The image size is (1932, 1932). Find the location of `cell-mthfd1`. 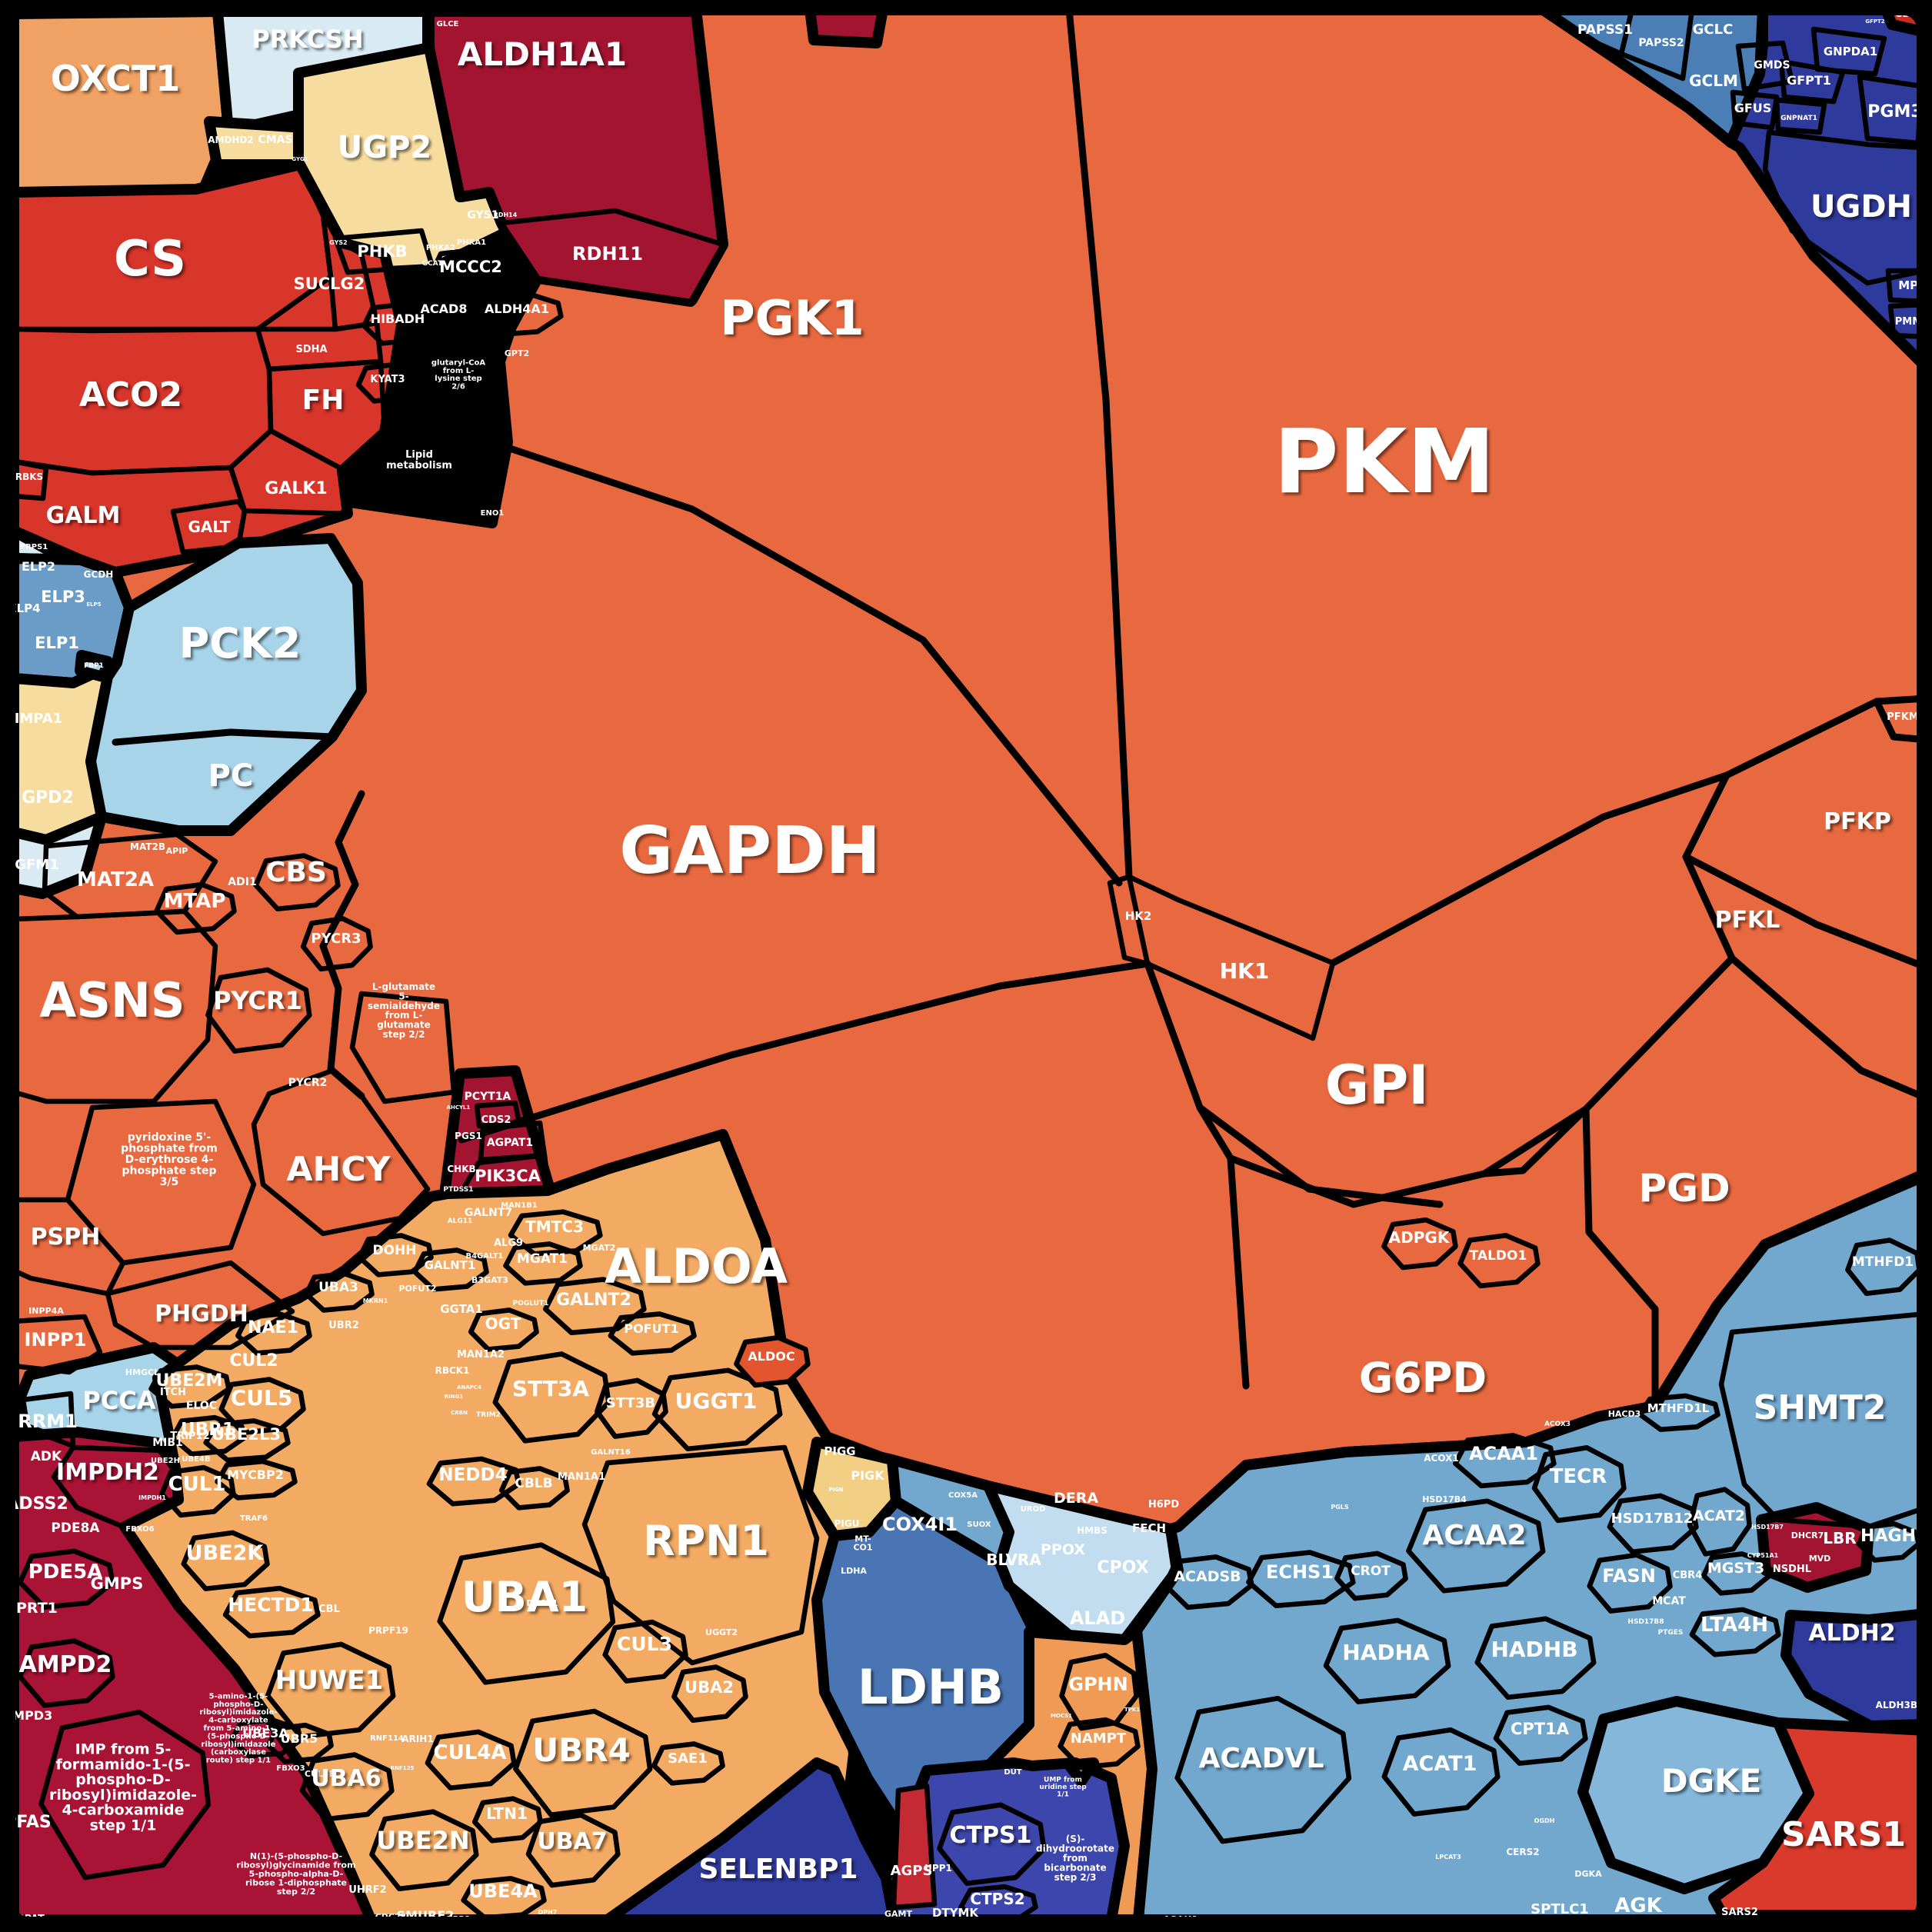

cell-mthfd1 is located at coordinates (1883, 1267).